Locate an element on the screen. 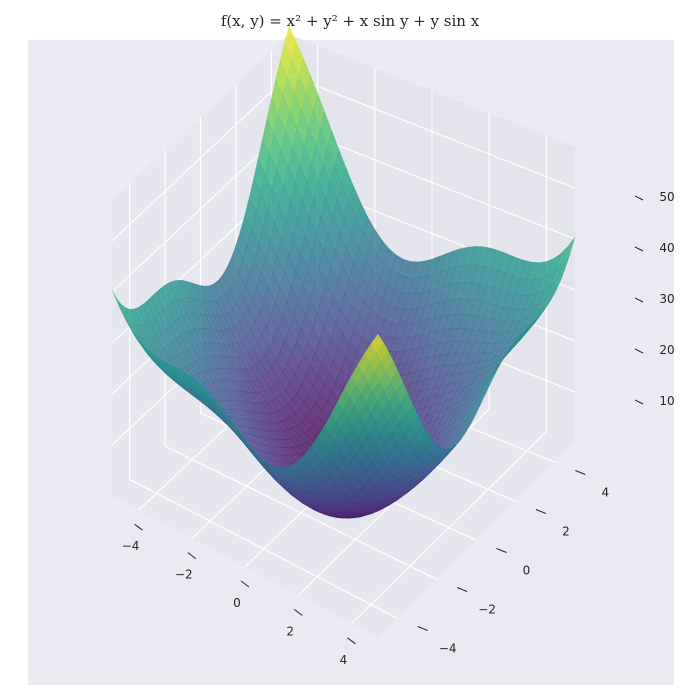 This screenshot has width=700, height=700. z-tick-label: 10 is located at coordinates (666, 401).